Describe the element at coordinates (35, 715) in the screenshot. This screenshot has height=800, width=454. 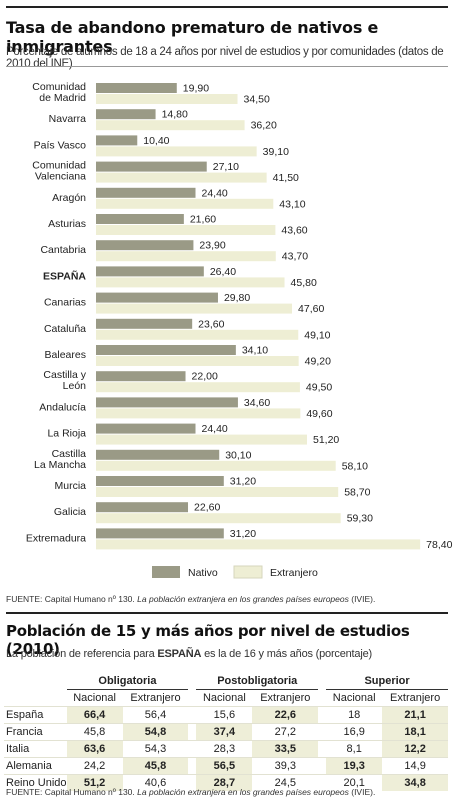
I see `country-cell: España` at that location.